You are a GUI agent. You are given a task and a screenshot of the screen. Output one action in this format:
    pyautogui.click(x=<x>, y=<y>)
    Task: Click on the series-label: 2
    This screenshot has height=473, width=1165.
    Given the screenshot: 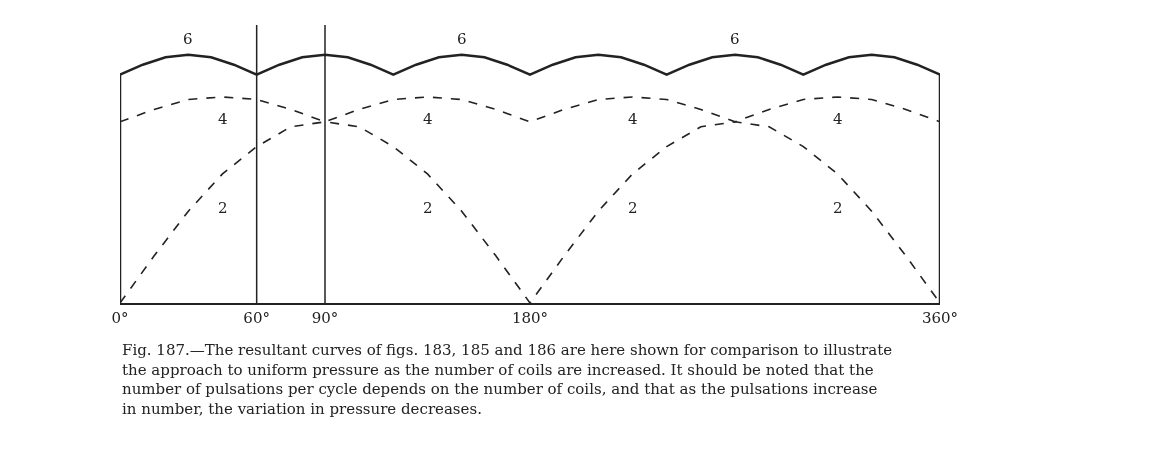 What is the action you would take?
    pyautogui.click(x=428, y=208)
    